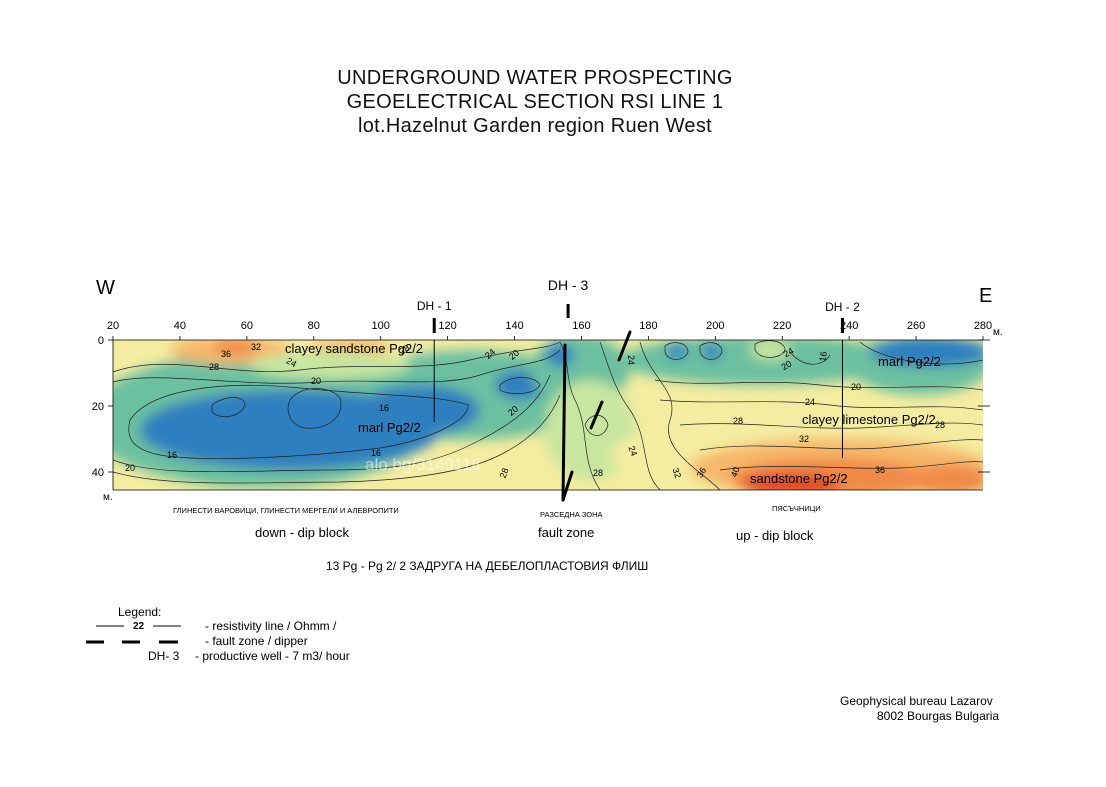 This screenshot has height=787, width=1106. What do you see at coordinates (916, 326) in the screenshot?
I see `x-tick-label: 260` at bounding box center [916, 326].